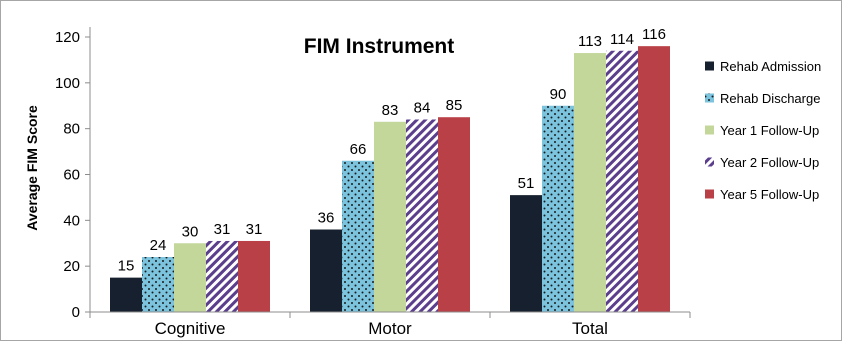 The width and height of the screenshot is (843, 342). I want to click on data-label: 85, so click(454, 105).